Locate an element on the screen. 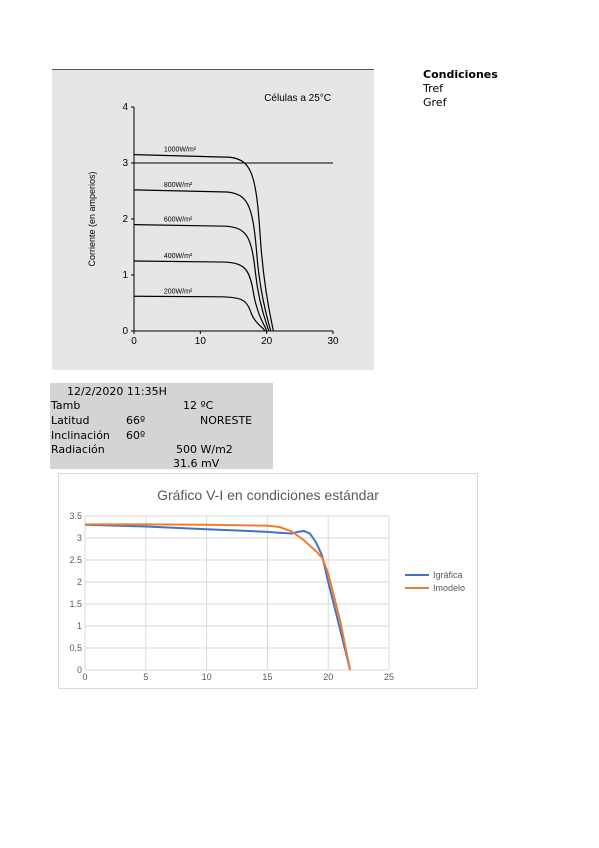 This screenshot has height=848, width=599. legend-label: Imodelo is located at coordinates (449, 588).